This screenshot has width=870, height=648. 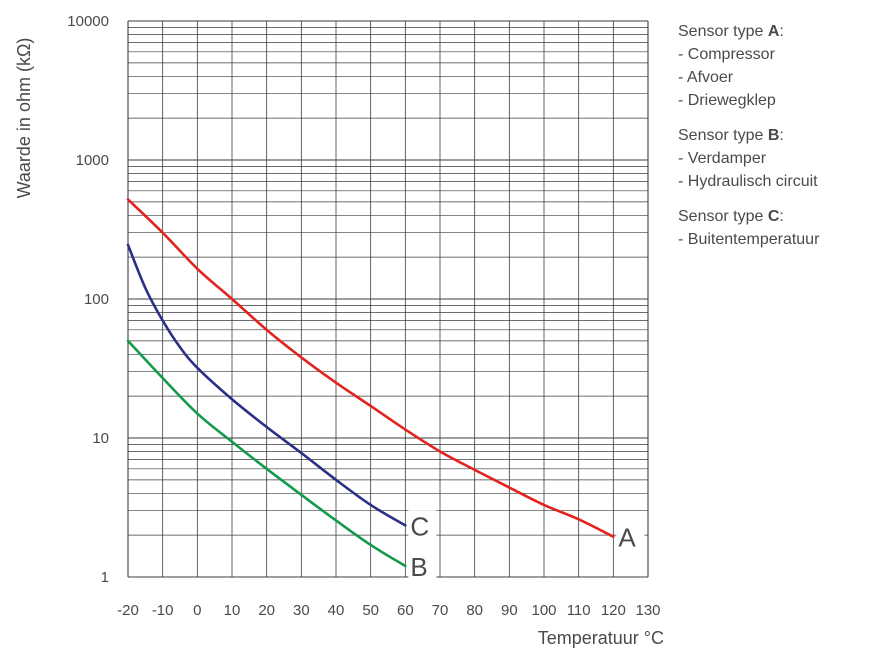 I want to click on legend-item: - Verdamper, so click(x=722, y=158).